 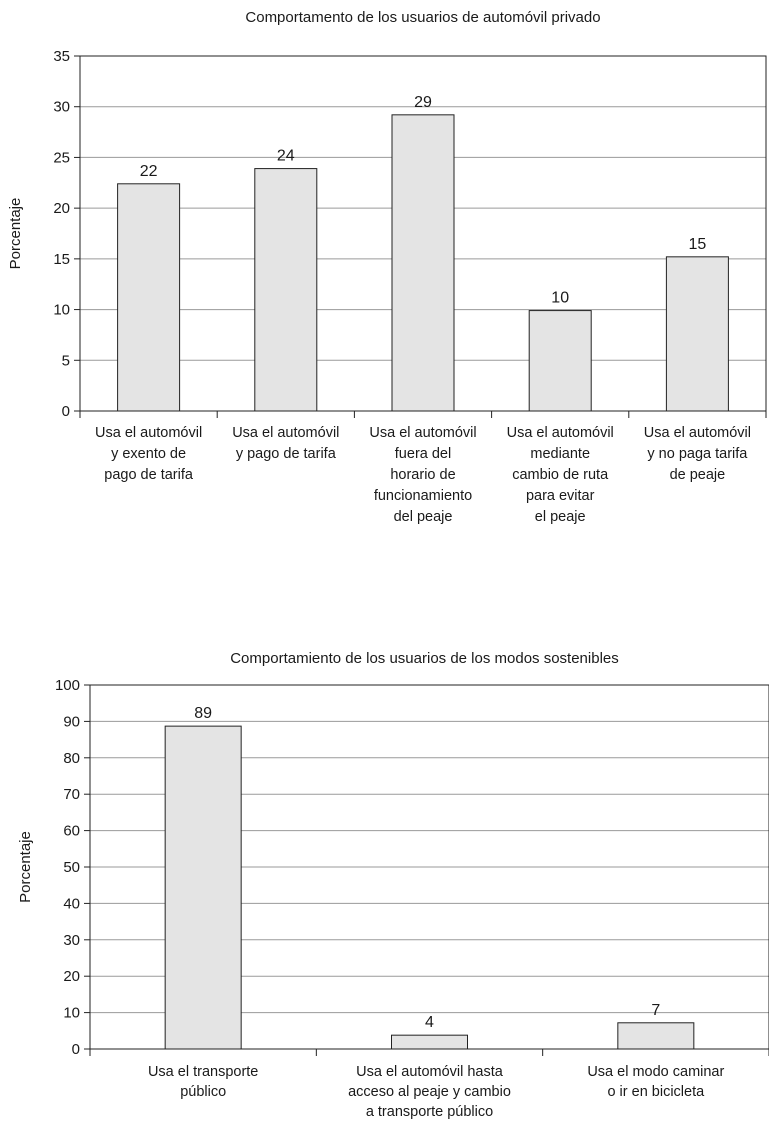 What do you see at coordinates (61, 56) in the screenshot?
I see `y-tick-label: 35` at bounding box center [61, 56].